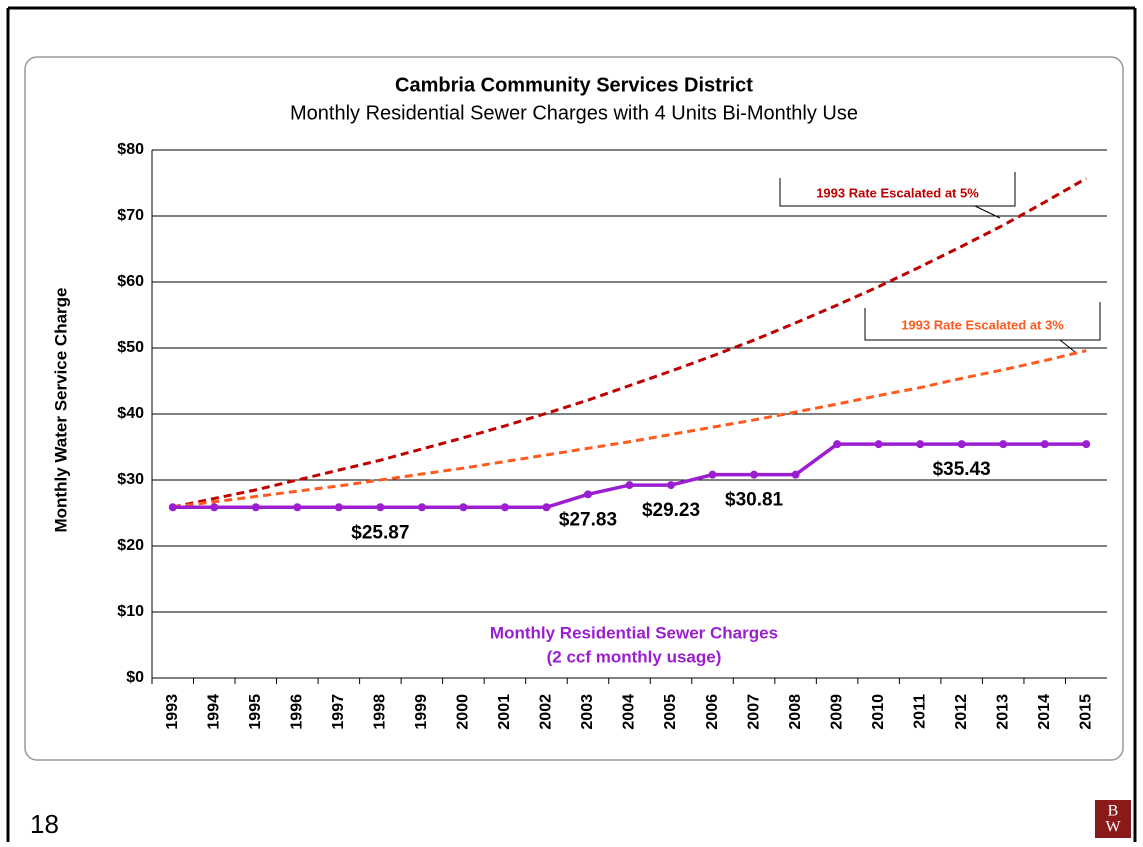  I want to click on x-tick-label: 2009, so click(836, 712).